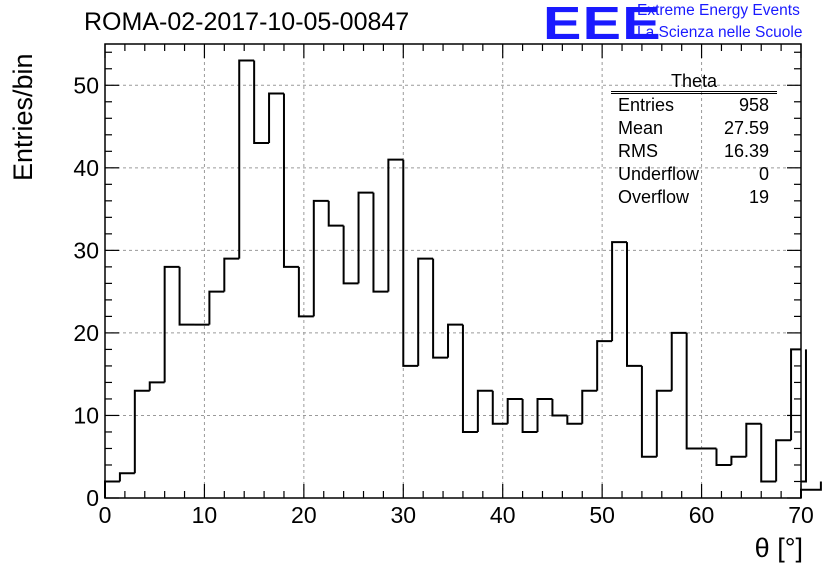  What do you see at coordinates (718, 10) in the screenshot?
I see `logo-line-1: Extreme Energy Events` at bounding box center [718, 10].